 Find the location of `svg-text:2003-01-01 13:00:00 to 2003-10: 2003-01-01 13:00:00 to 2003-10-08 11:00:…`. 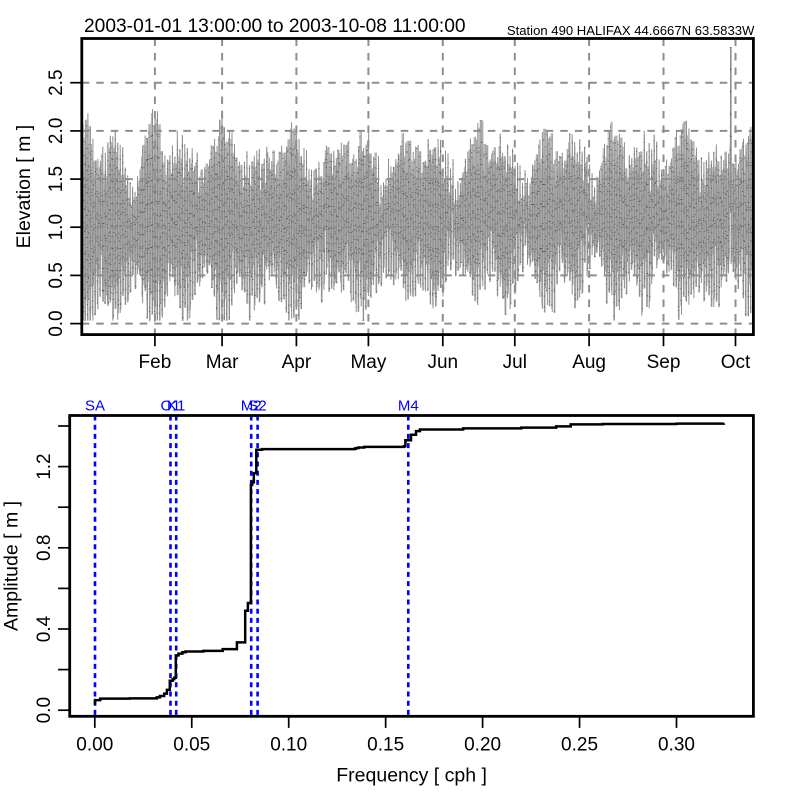

svg-text:2003-01-01 13:00:00 to 2003-10: 2003-01-01 13:00:00 to 2003-10-08 11:00:… is located at coordinates (275, 26).